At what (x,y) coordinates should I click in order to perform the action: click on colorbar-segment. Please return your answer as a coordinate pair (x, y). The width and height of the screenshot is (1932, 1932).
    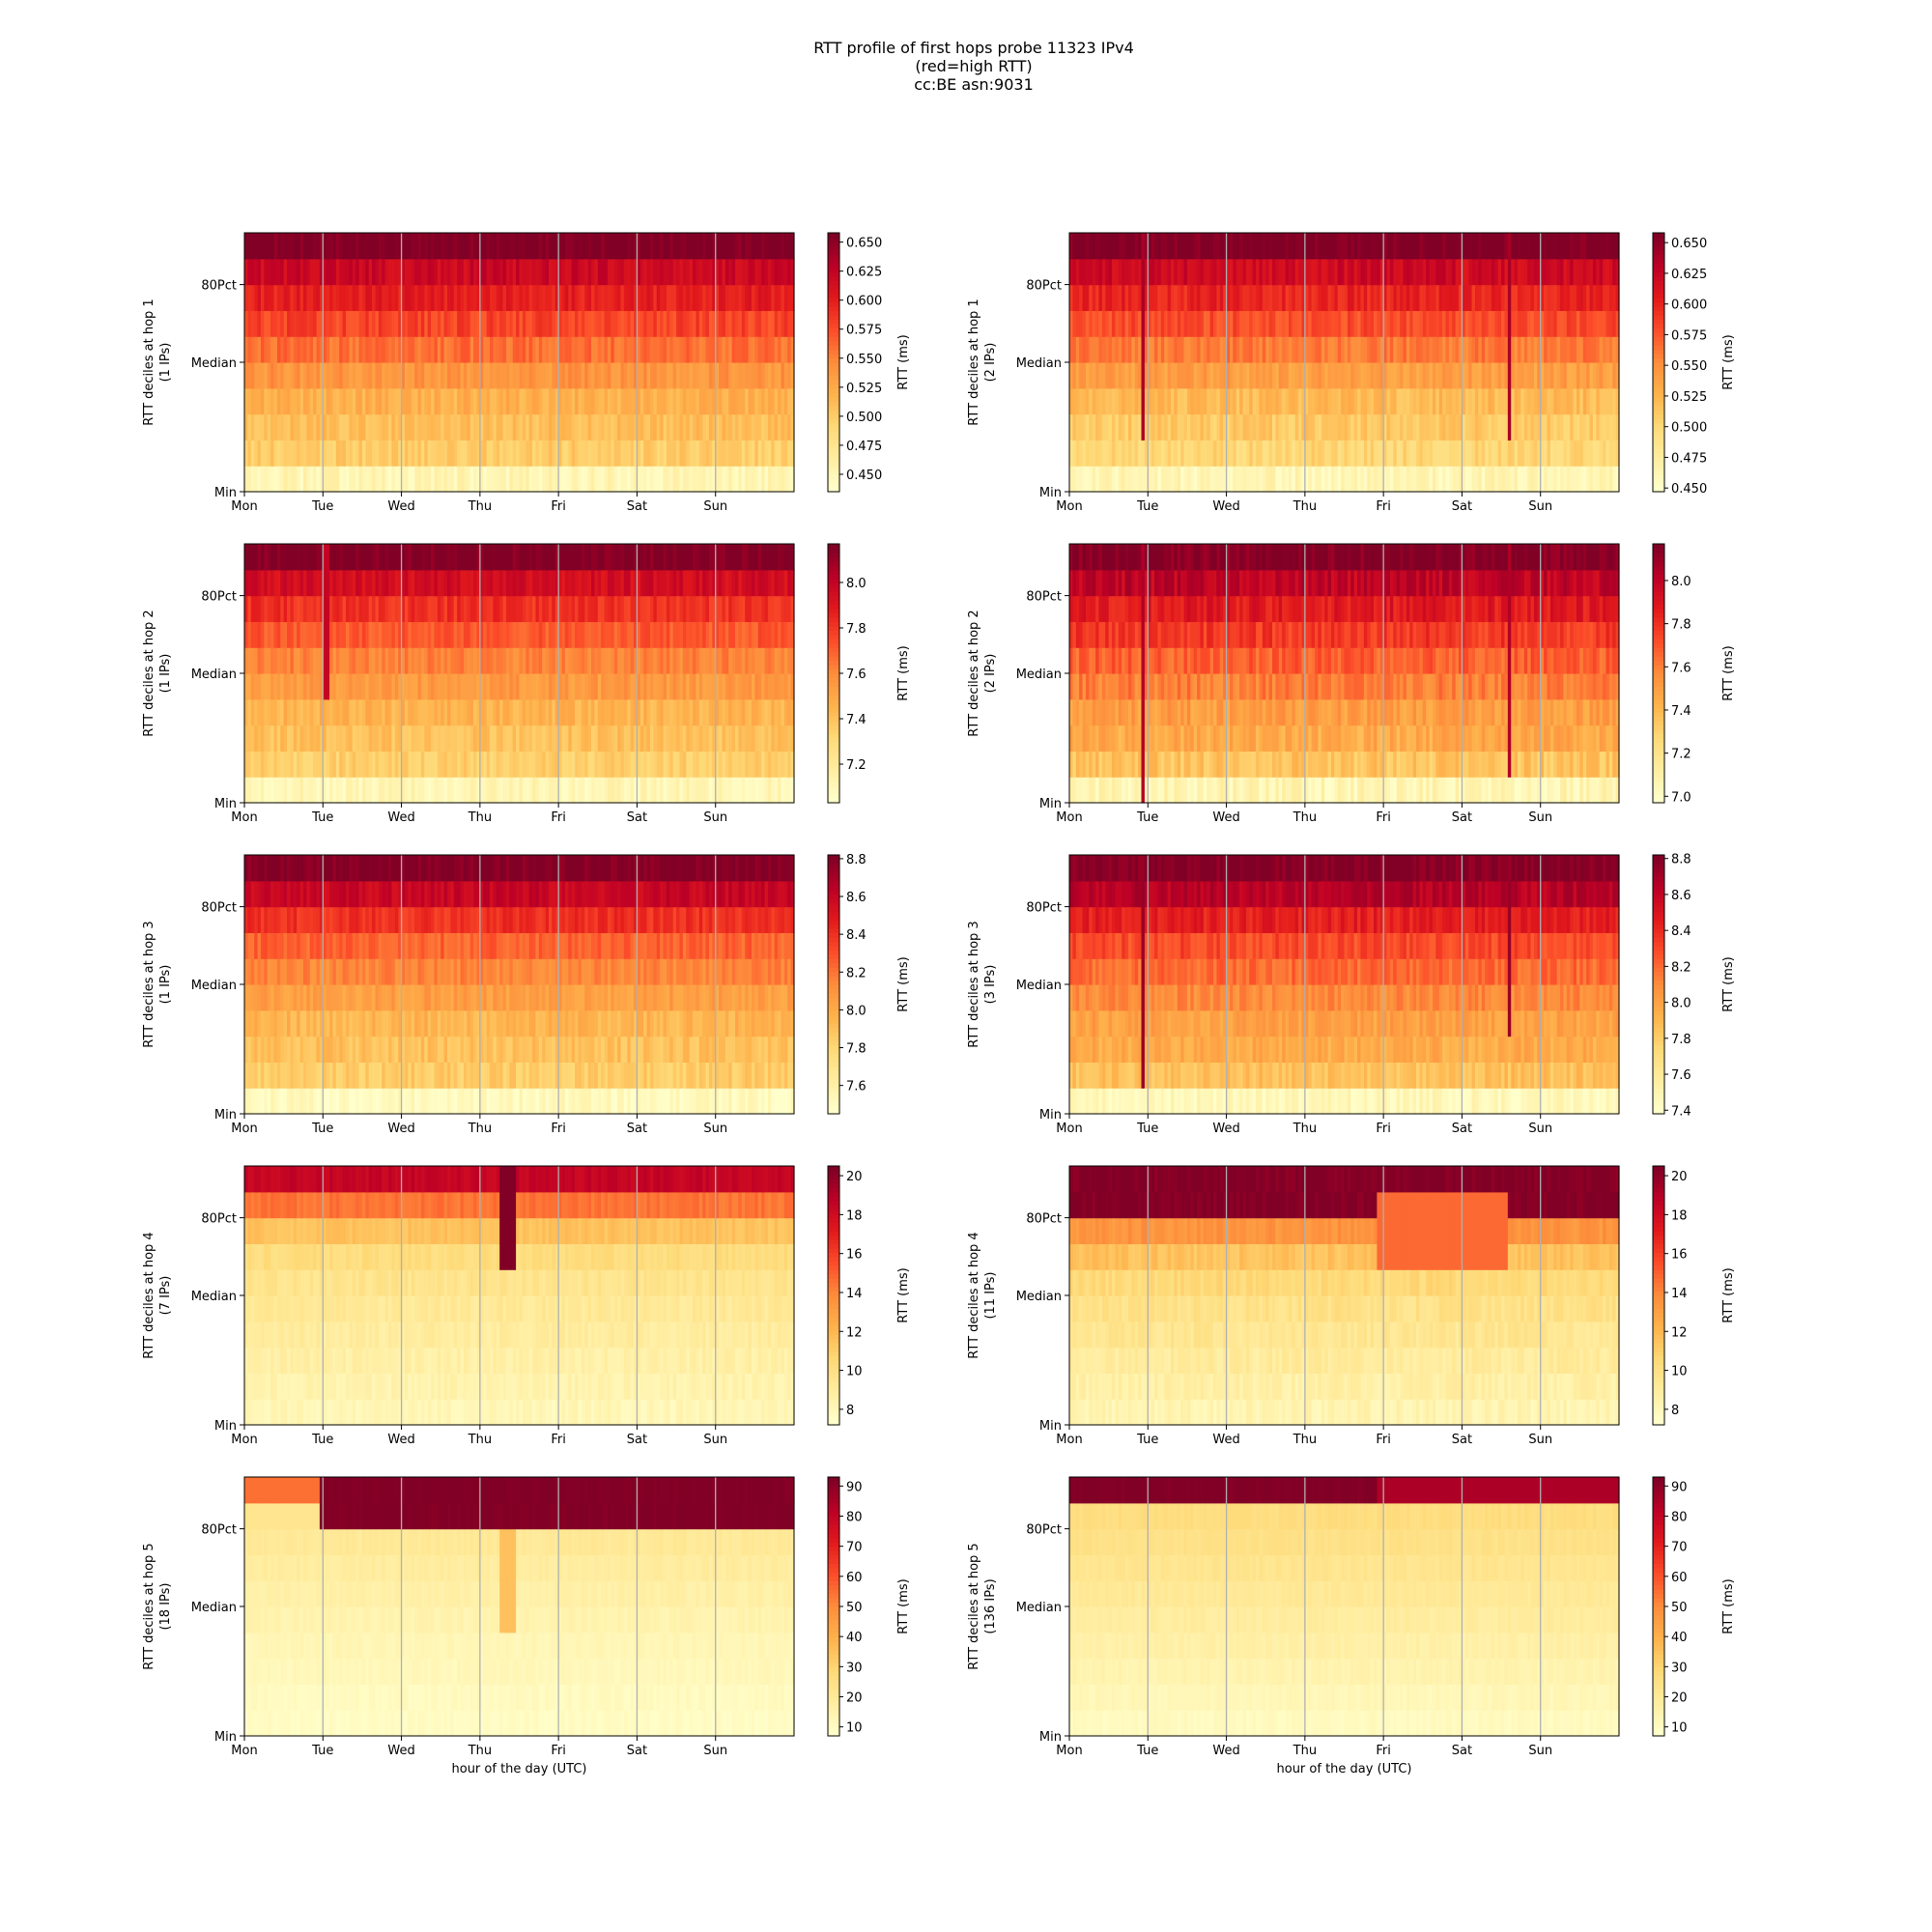
    Looking at the image, I should click on (833, 266).